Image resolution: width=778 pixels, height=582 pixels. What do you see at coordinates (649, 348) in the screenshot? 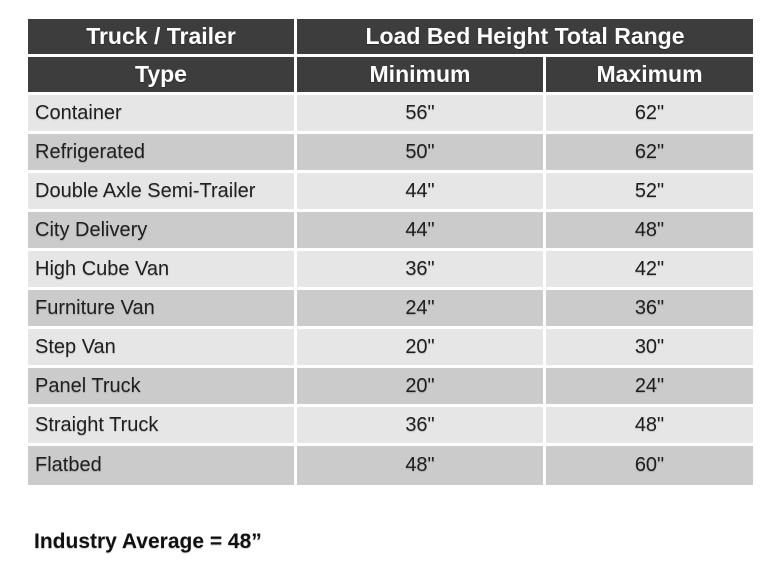
I see `cell-maximum: 30"` at bounding box center [649, 348].